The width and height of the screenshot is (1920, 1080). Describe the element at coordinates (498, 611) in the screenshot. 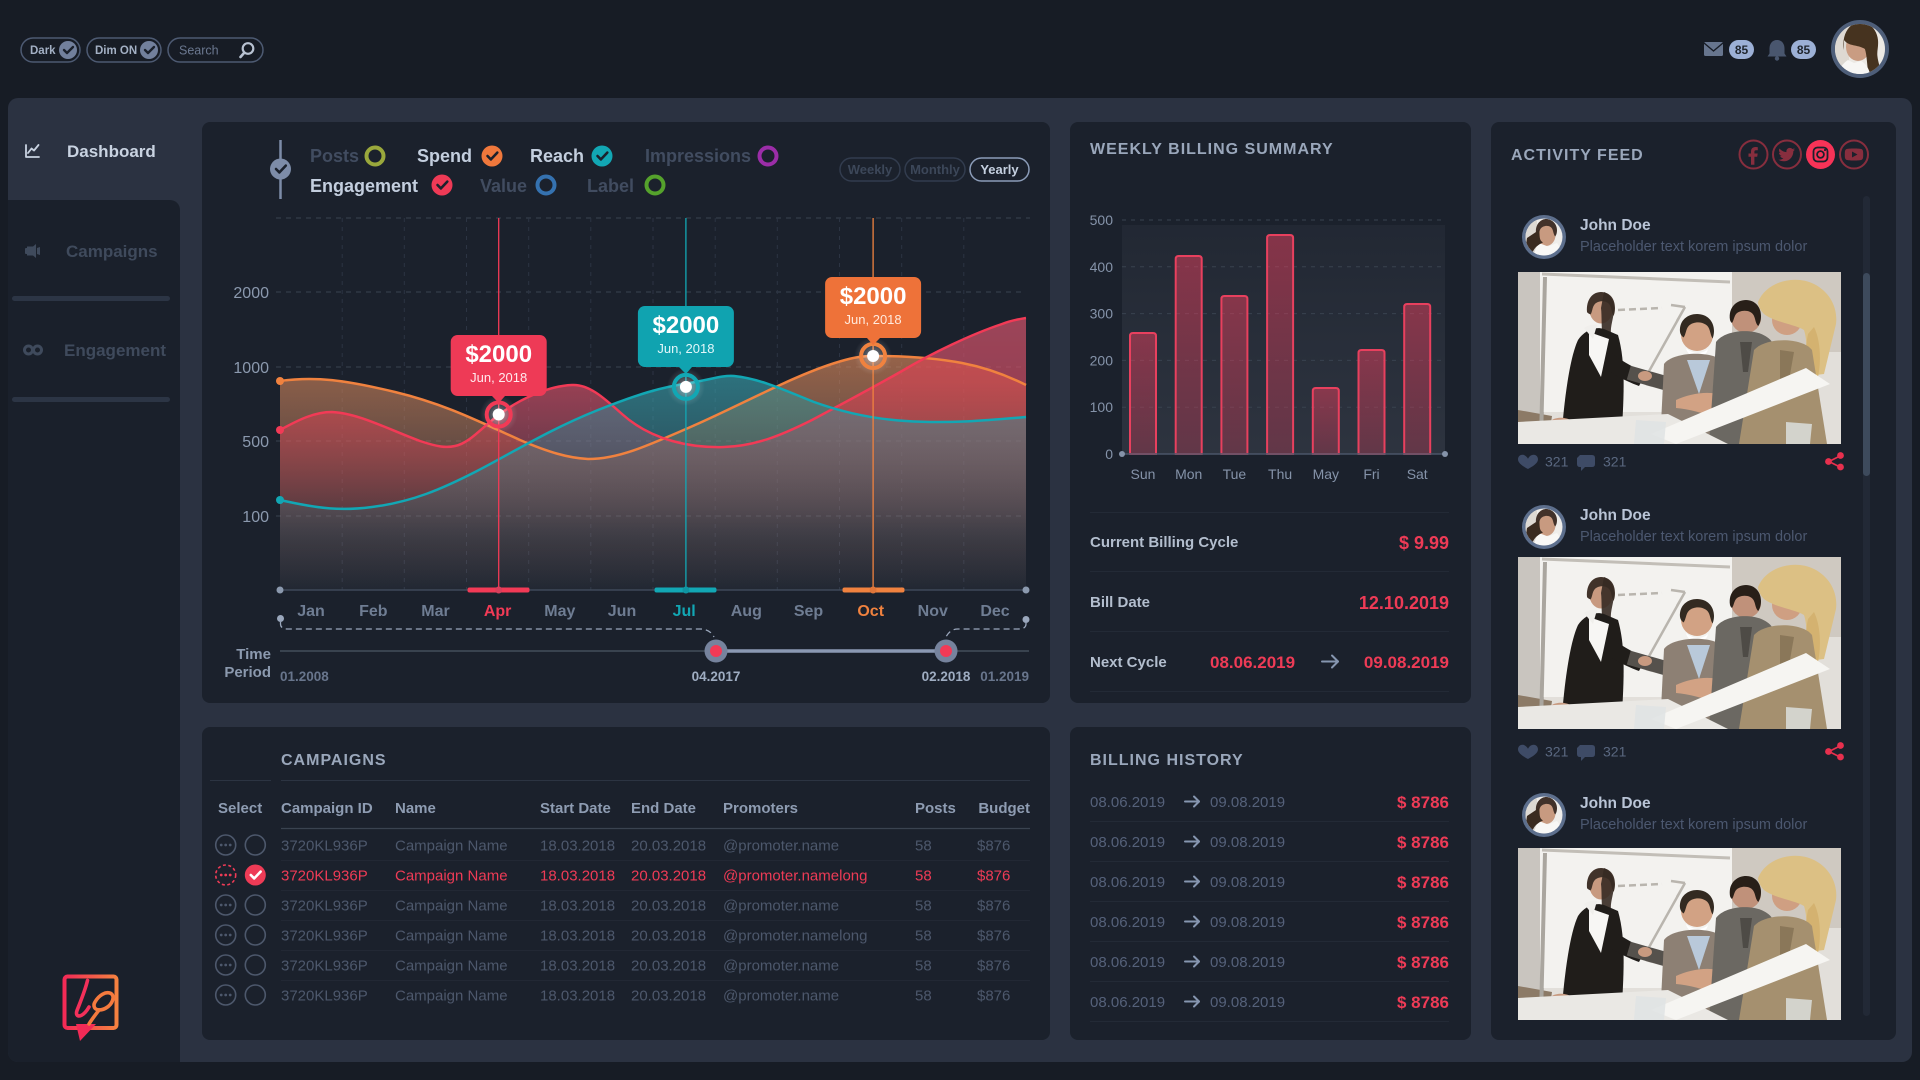

I see `svg-text: Apr` at that location.